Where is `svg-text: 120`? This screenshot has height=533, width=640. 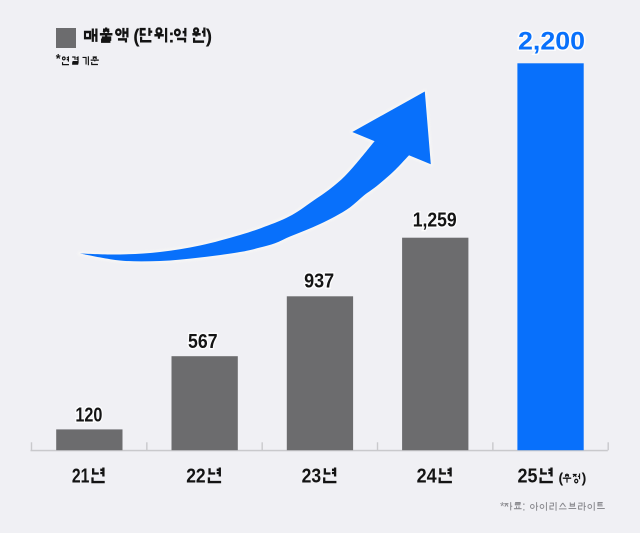 svg-text: 120 is located at coordinates (88, 415).